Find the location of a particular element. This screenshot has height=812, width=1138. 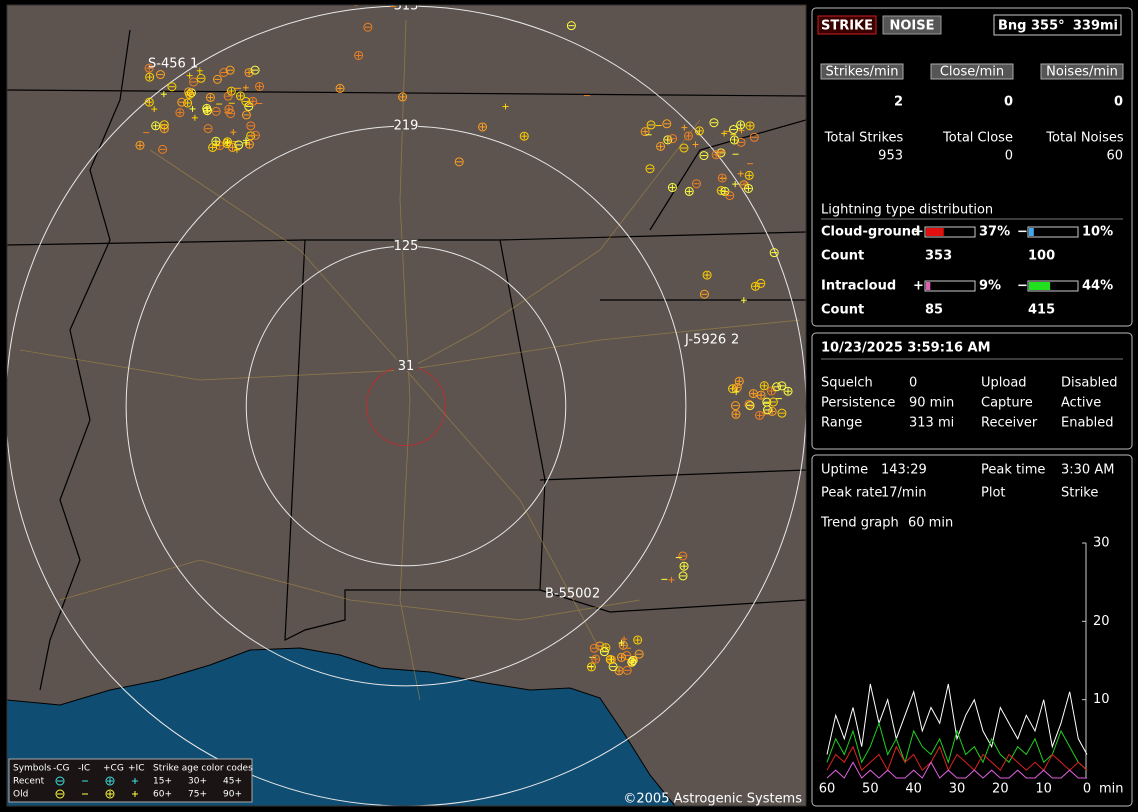

storm-id: S-456 is located at coordinates (167, 64).